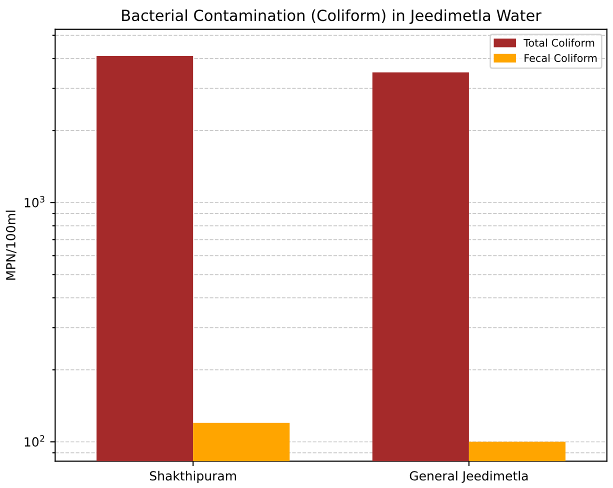 The image size is (613, 488). Describe the element at coordinates (559, 42) in the screenshot. I see `legend-label: Total Coliform` at that location.